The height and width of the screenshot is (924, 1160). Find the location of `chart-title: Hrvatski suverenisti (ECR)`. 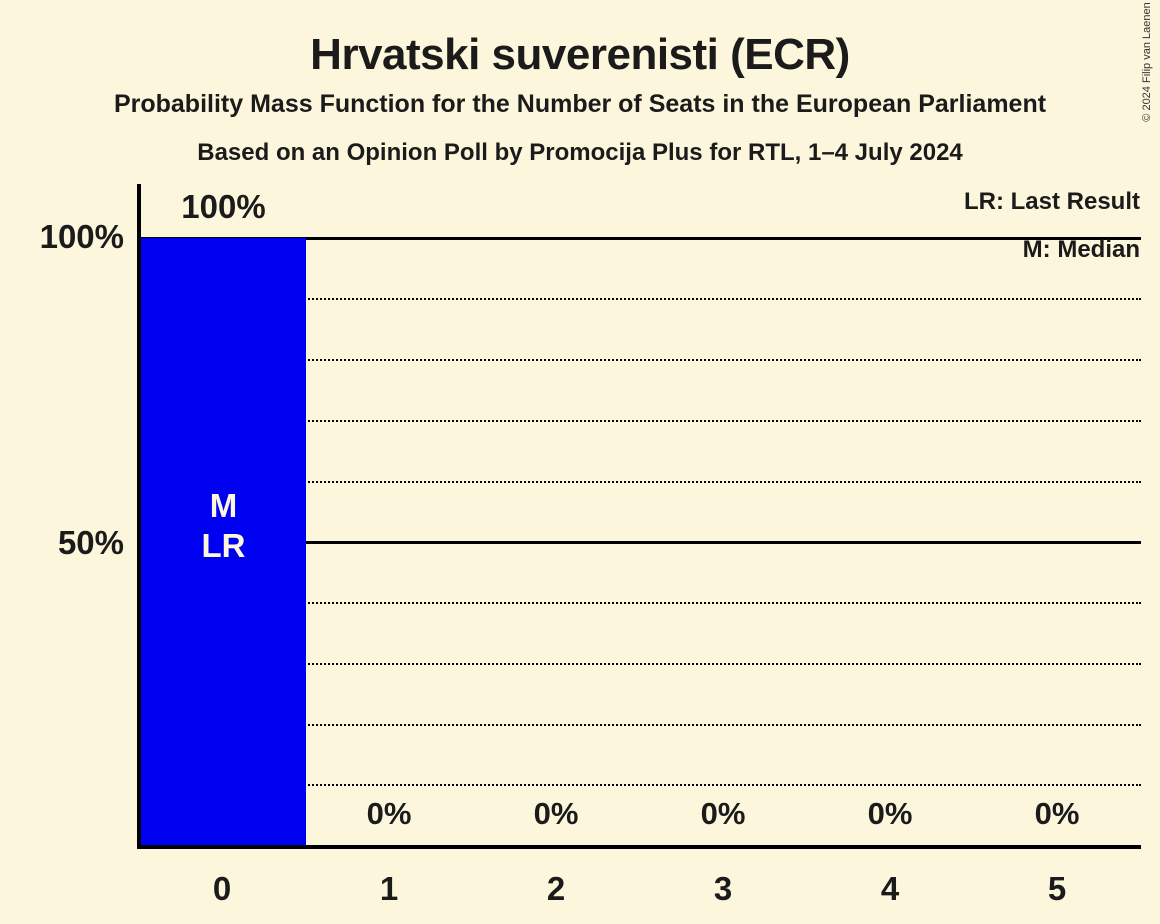

chart-title: Hrvatski suverenisti (ECR) is located at coordinates (580, 54).